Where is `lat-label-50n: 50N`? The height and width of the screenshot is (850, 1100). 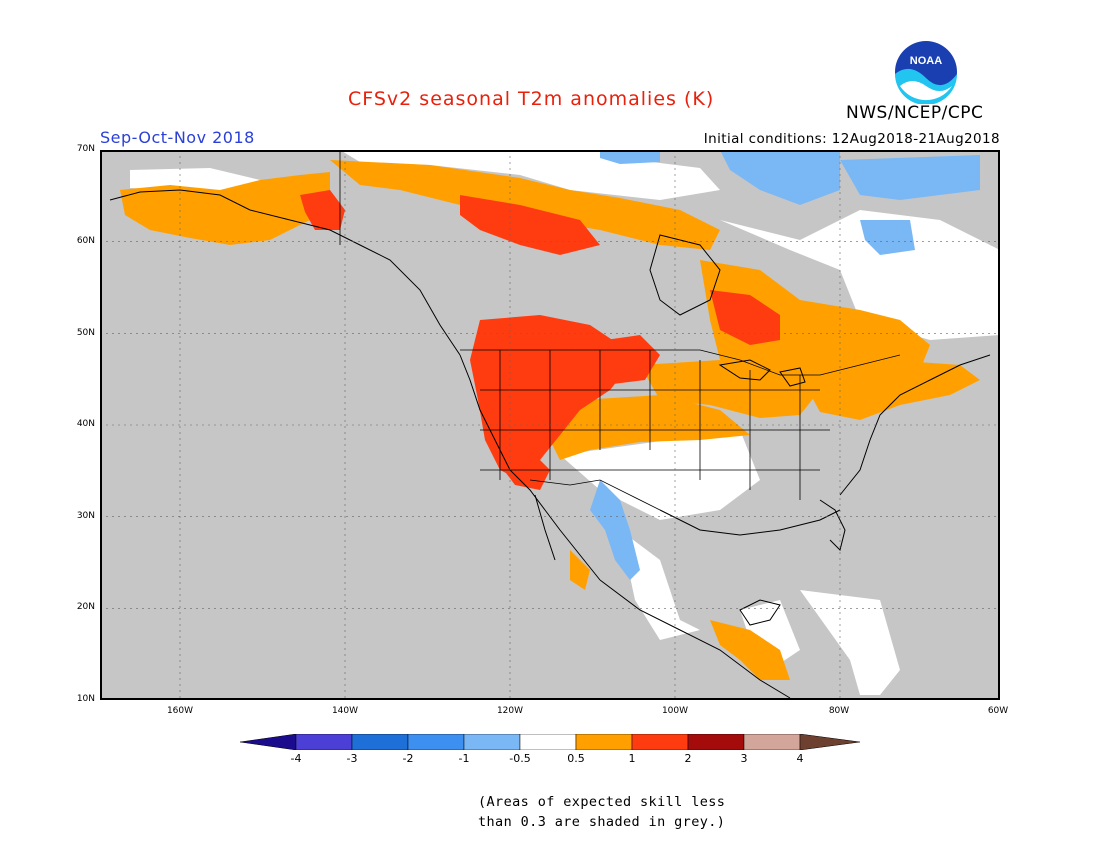
lat-label-50n: 50N is located at coordinates (85, 333).